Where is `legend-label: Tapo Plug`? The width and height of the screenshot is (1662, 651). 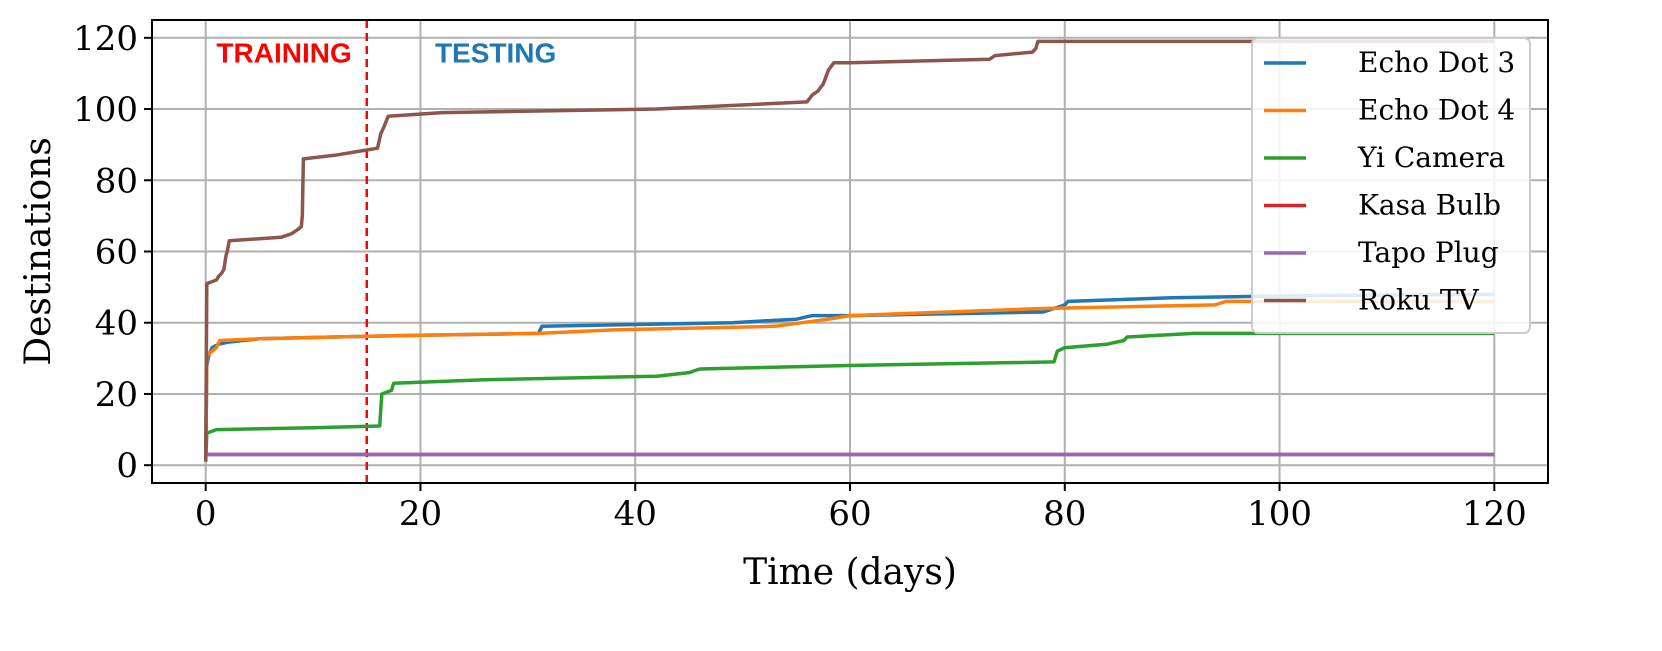
legend-label: Tapo Plug is located at coordinates (1428, 252).